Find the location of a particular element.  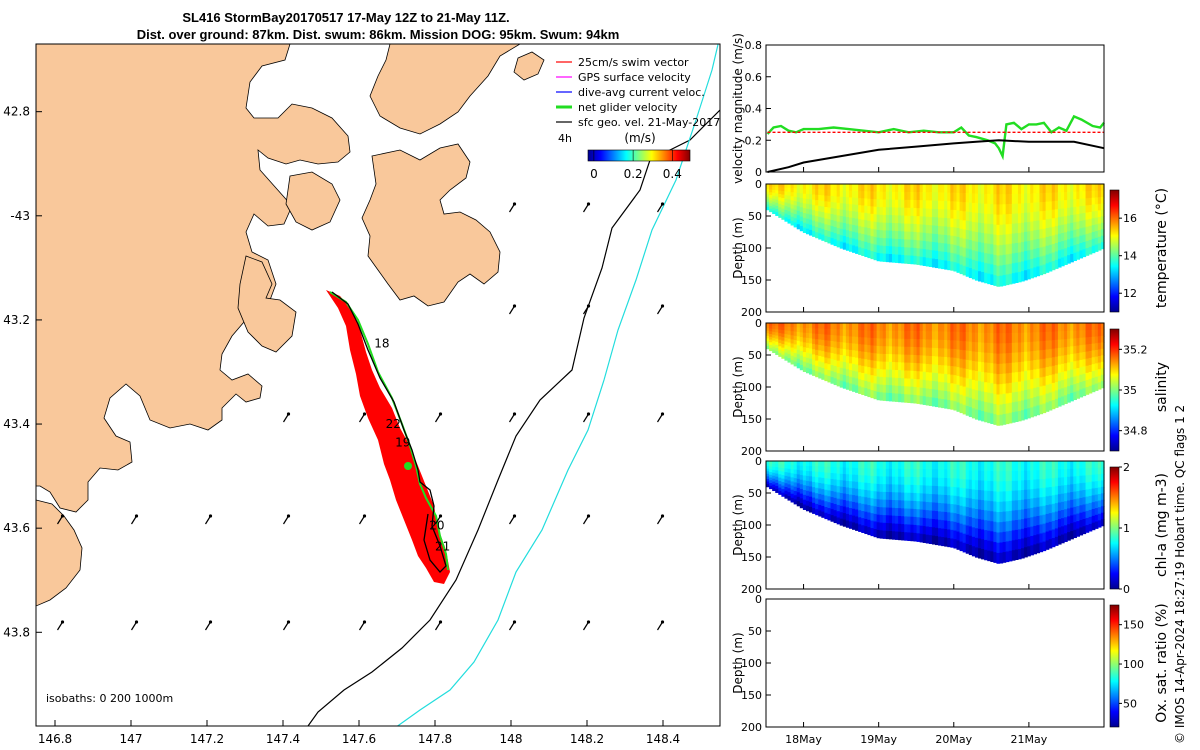

y-tick-label: 0 is located at coordinates (758, 184).